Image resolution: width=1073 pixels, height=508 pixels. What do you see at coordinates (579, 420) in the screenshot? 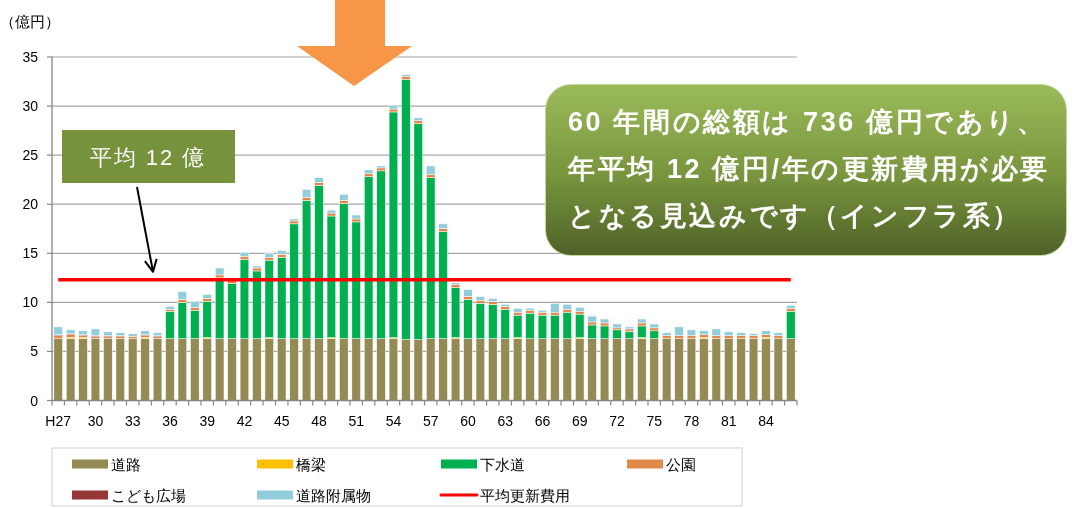
I see `x-tick-label: 69` at bounding box center [579, 420].